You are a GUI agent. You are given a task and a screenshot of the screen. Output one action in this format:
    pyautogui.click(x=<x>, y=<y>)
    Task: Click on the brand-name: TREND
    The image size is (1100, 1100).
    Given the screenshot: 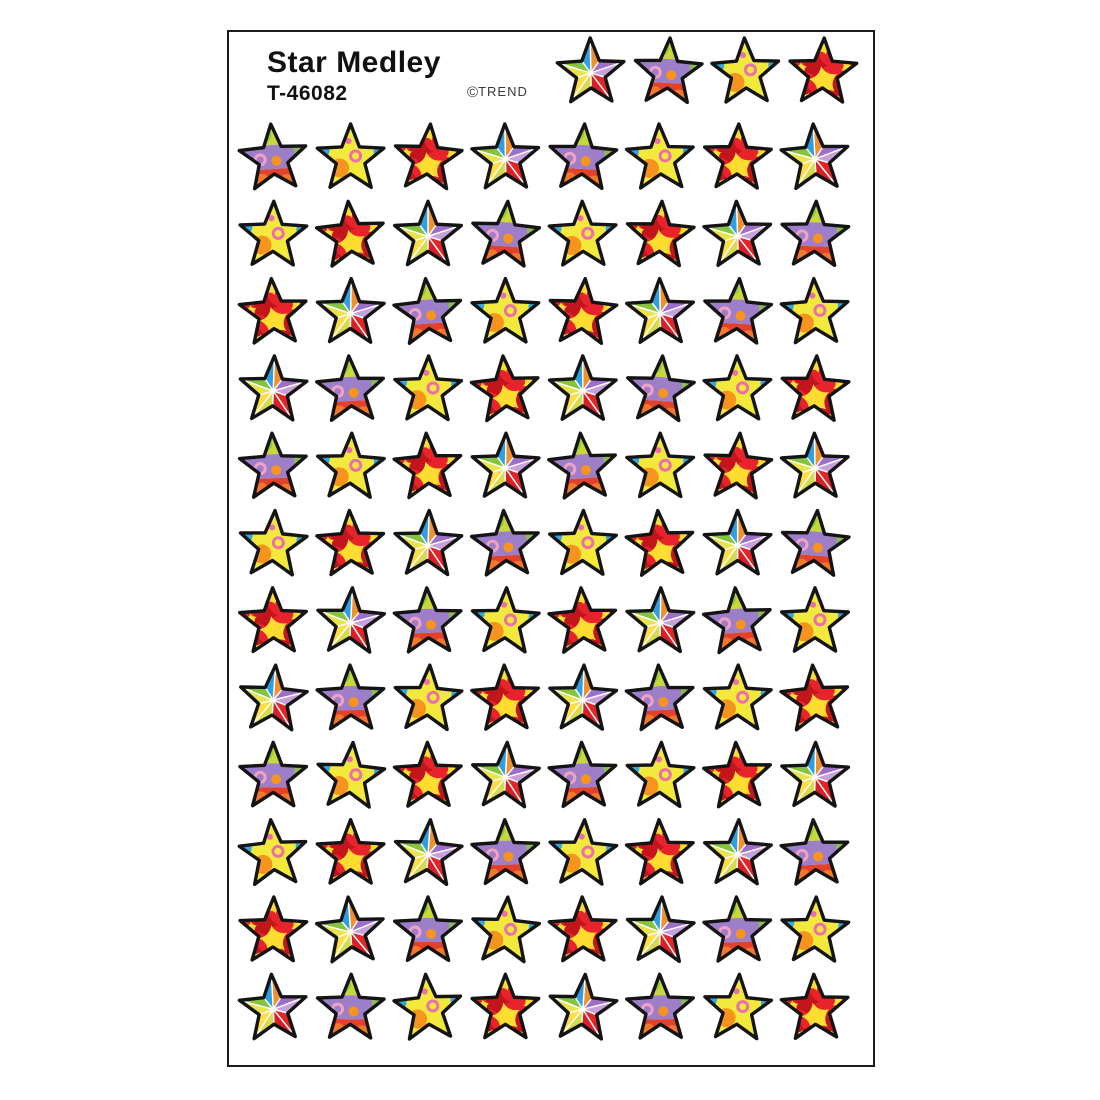 What is the action you would take?
    pyautogui.click(x=503, y=91)
    